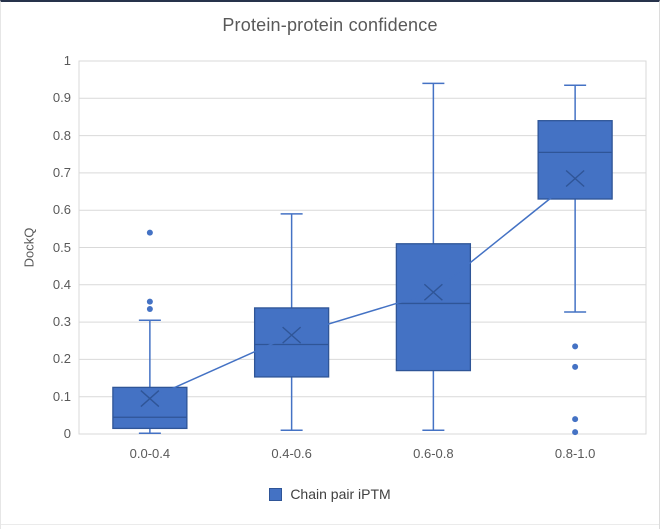  Describe the element at coordinates (67, 433) in the screenshot. I see `y-tick-label: 0` at that location.